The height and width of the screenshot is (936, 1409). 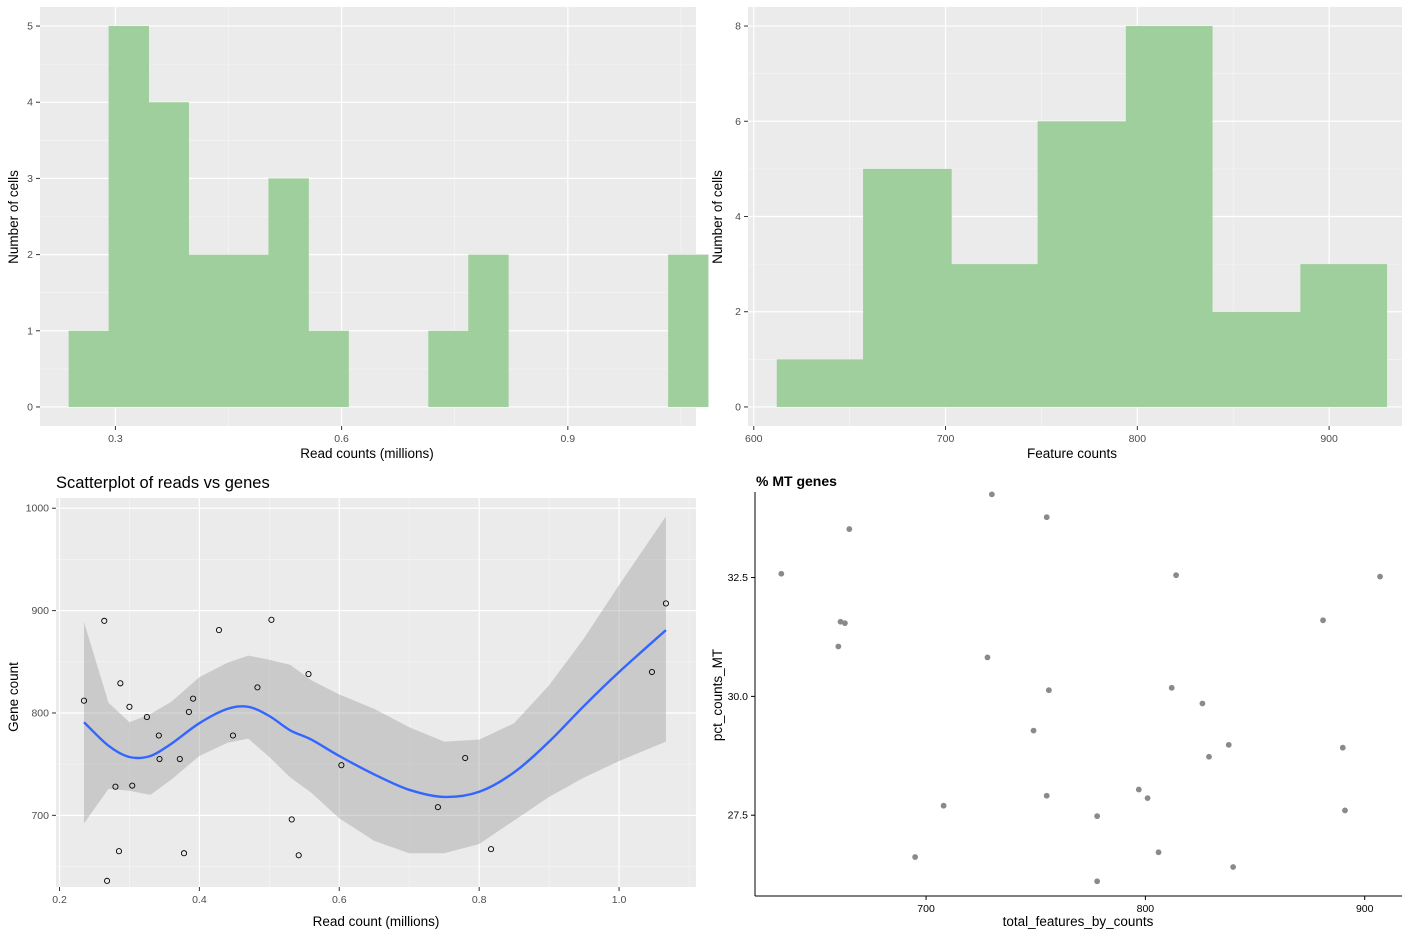 What do you see at coordinates (738, 217) in the screenshot?
I see `y-tick-label: 4` at bounding box center [738, 217].